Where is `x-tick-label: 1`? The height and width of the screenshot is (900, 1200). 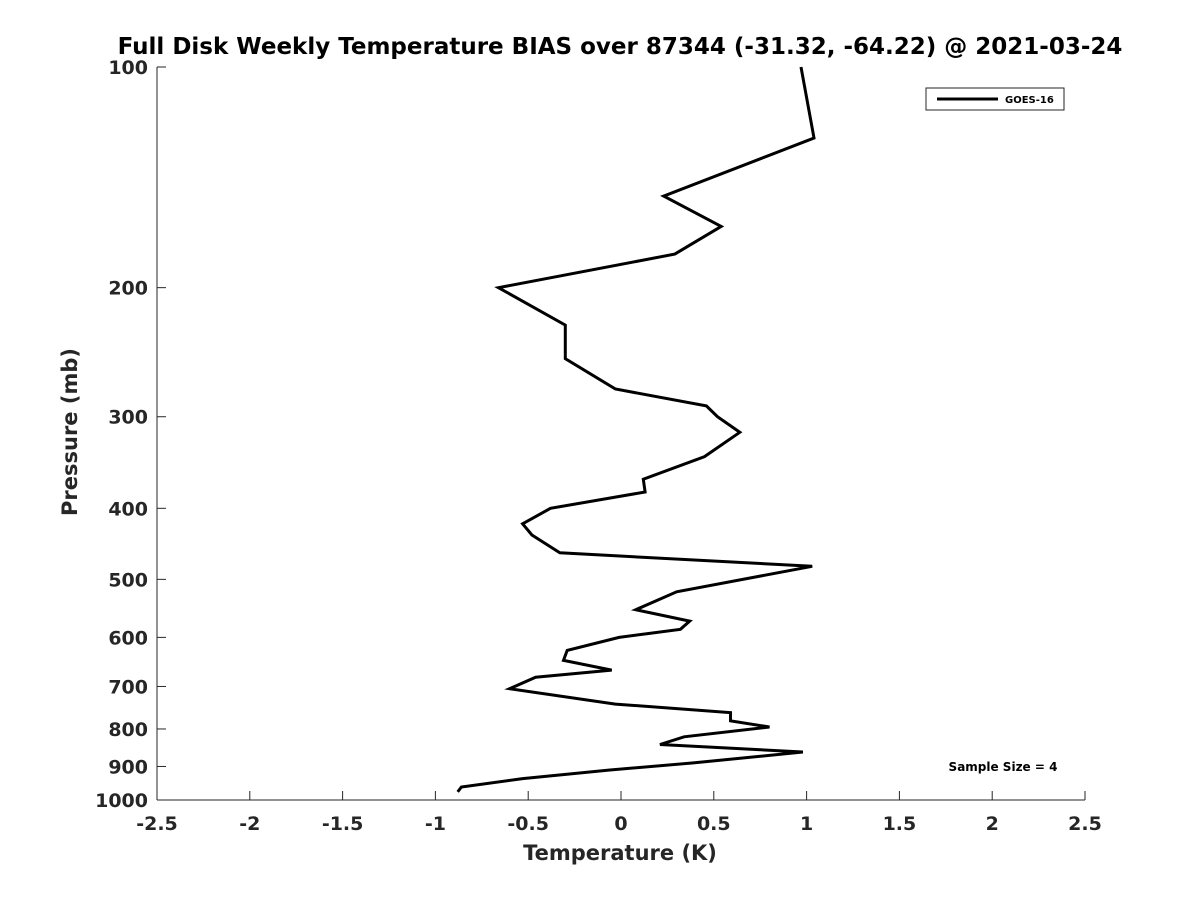 x-tick-label: 1 is located at coordinates (806, 824).